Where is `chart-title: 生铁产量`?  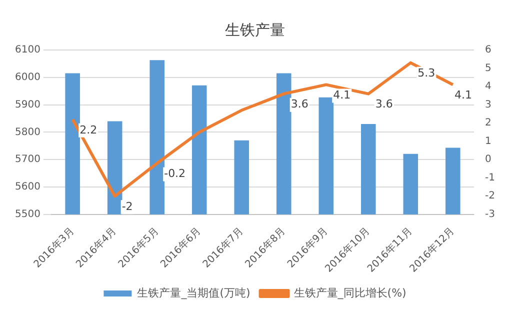 chart-title: 生铁产量 is located at coordinates (255, 29).